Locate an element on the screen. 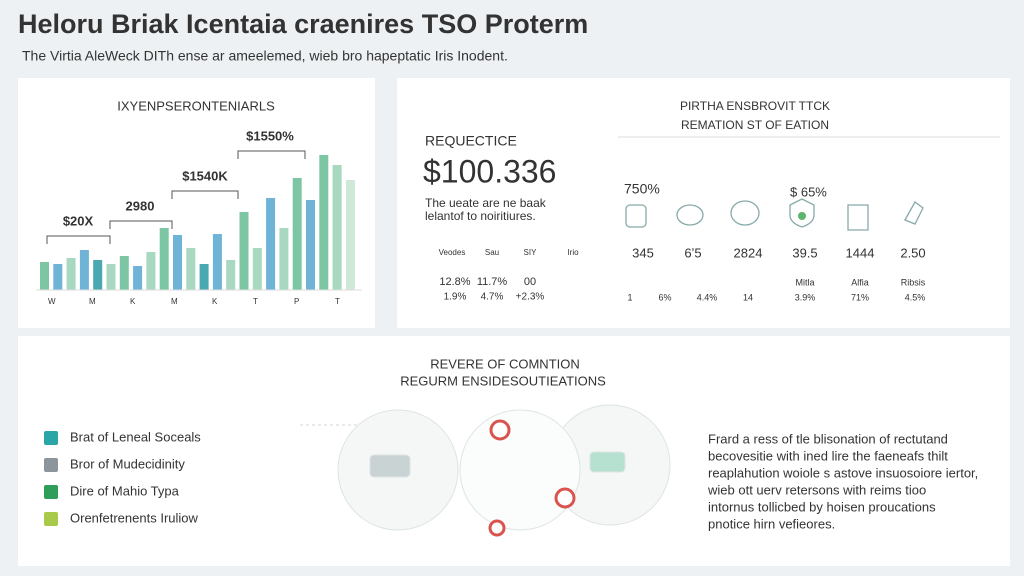 This screenshot has width=1024, height=576. metric: 345 is located at coordinates (643, 252).